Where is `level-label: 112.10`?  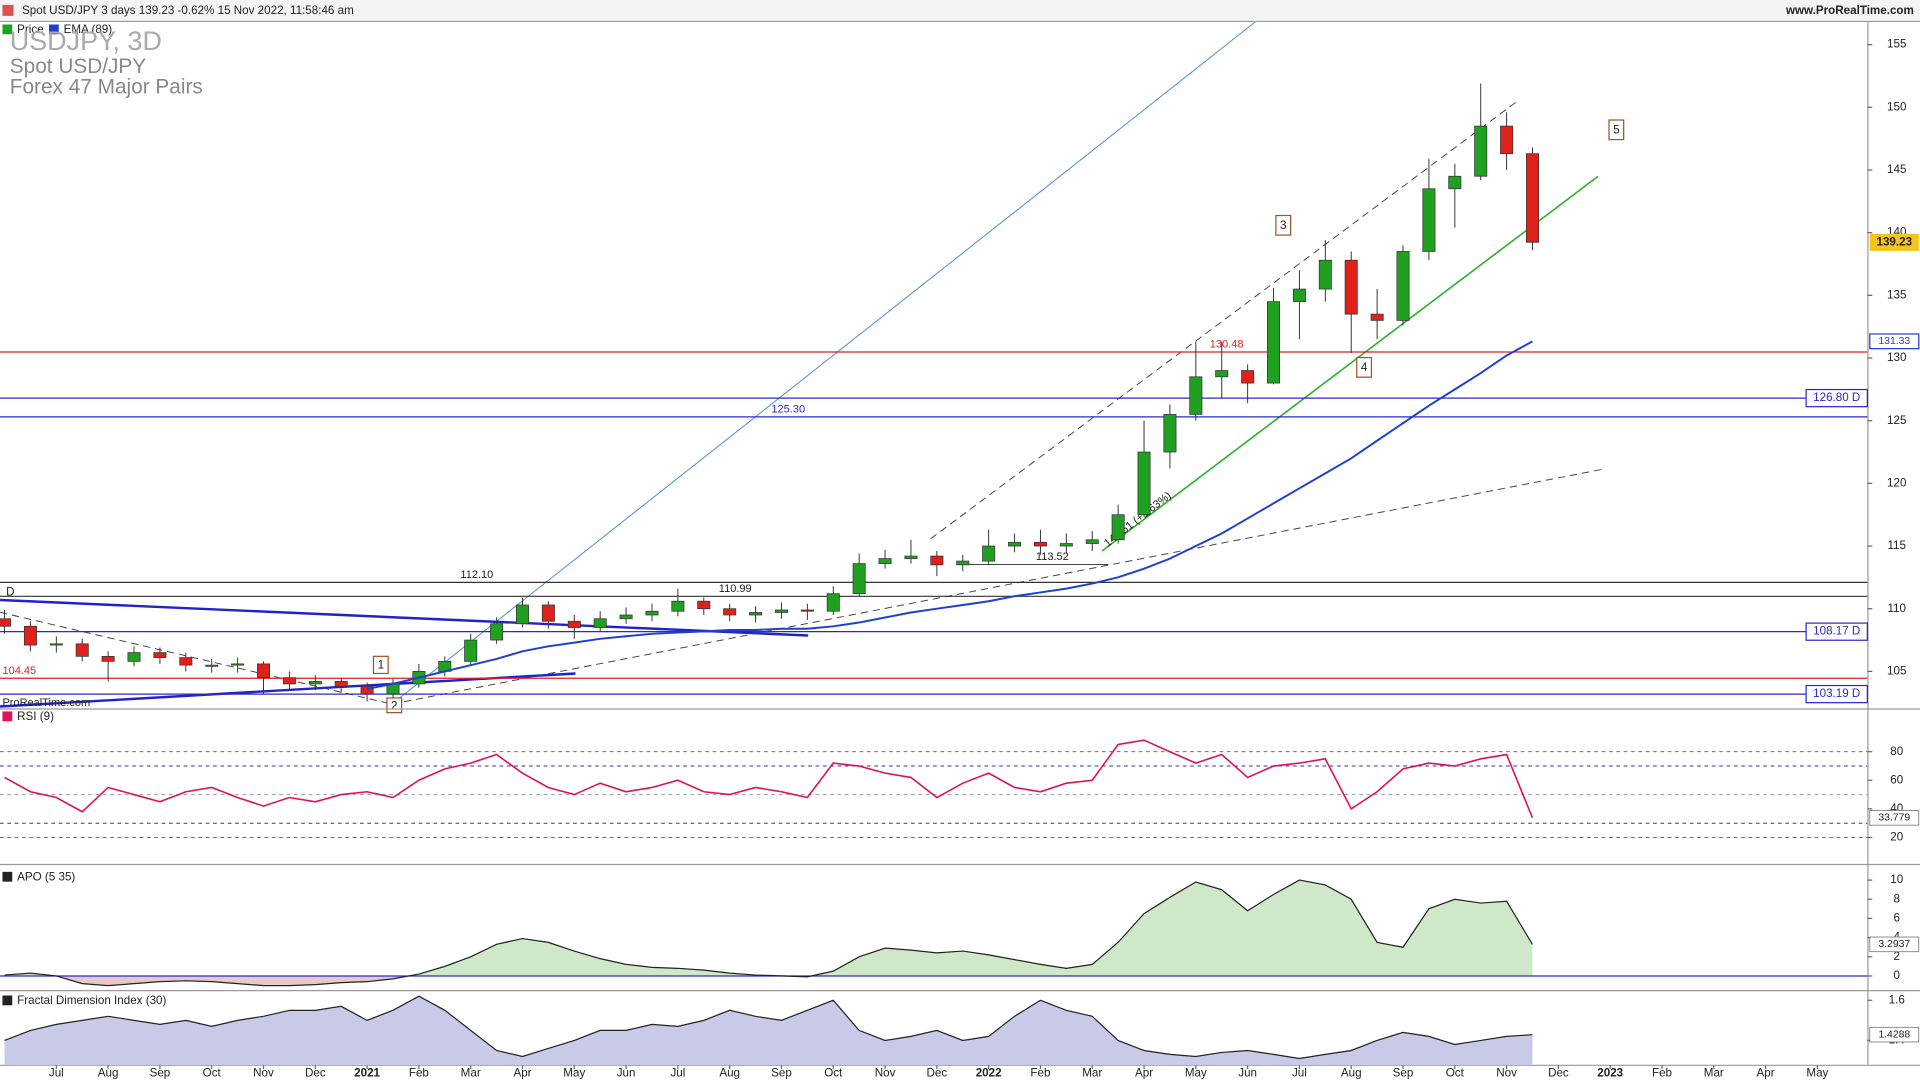 level-label: 112.10 is located at coordinates (476, 575).